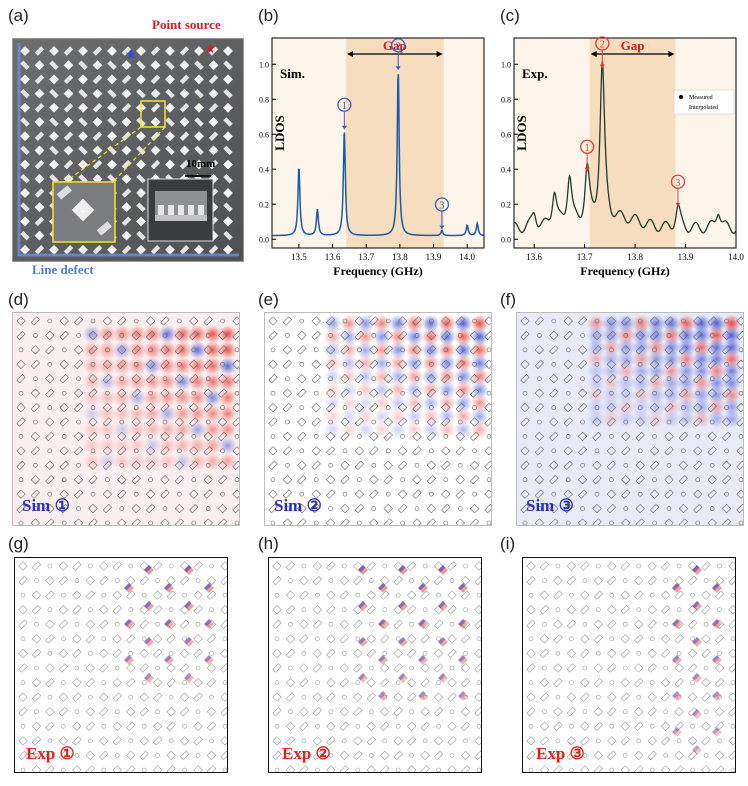 This screenshot has height=786, width=748. I want to click on blue-star-icon: ★, so click(131, 55).